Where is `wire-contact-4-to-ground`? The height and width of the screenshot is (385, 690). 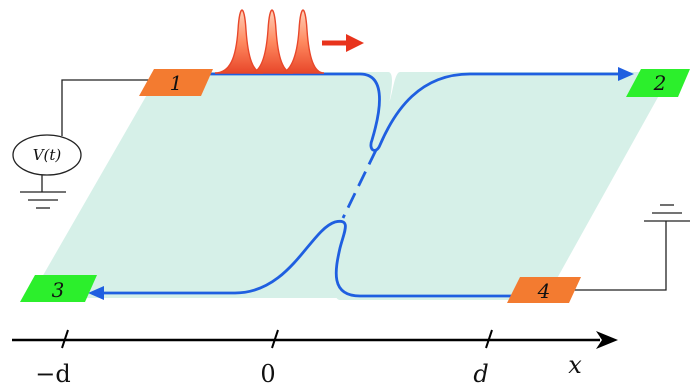 wire-contact-4-to-ground is located at coordinates (616, 256).